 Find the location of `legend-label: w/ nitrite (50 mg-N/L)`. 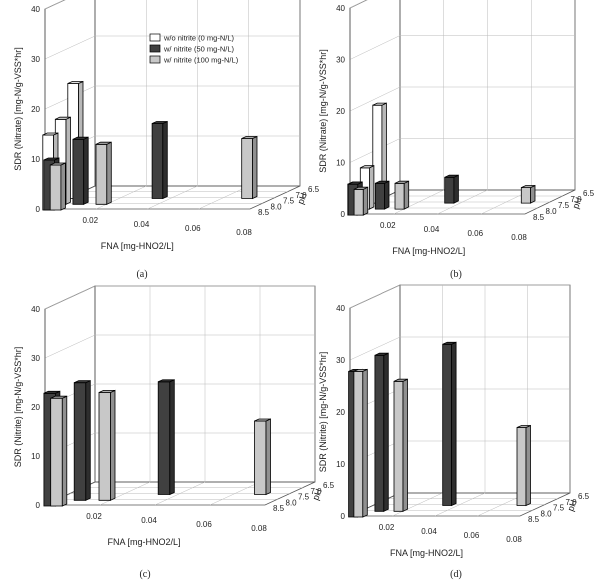

legend-label: w/ nitrite (50 mg-N/L) is located at coordinates (199, 49).